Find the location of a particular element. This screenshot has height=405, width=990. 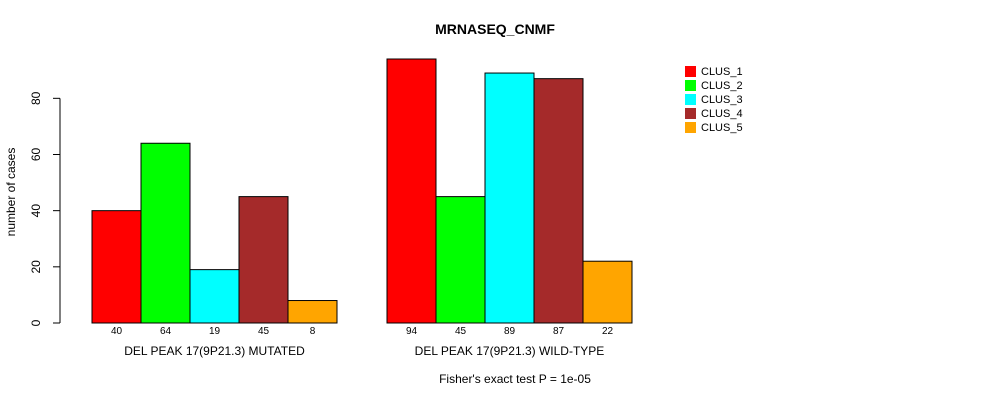

y-tick-label-0: 0 is located at coordinates (36, 322).